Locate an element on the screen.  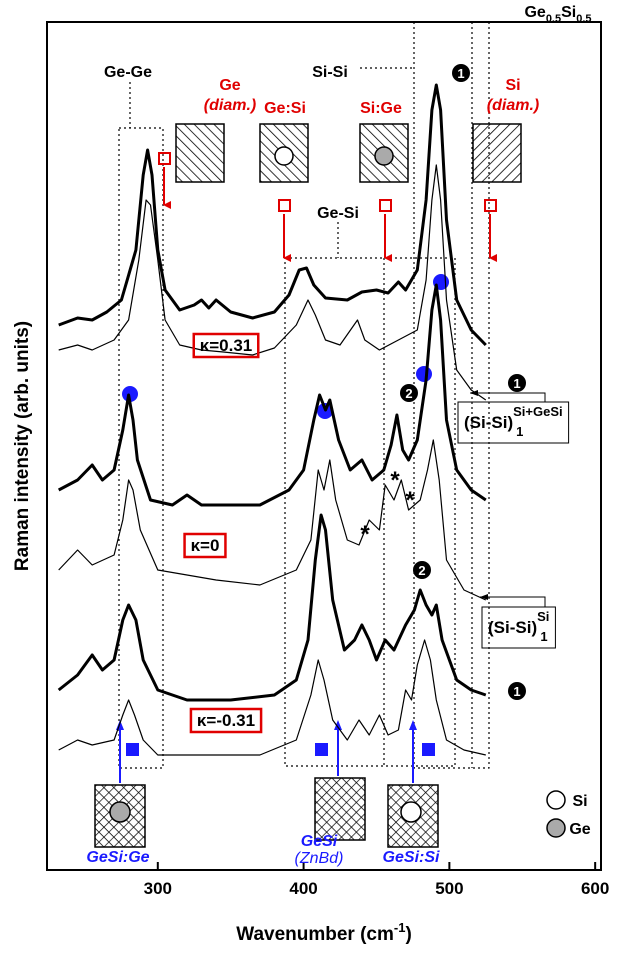
callout: (Si-Si)Si+GeSi 1 is located at coordinates (513, 421).